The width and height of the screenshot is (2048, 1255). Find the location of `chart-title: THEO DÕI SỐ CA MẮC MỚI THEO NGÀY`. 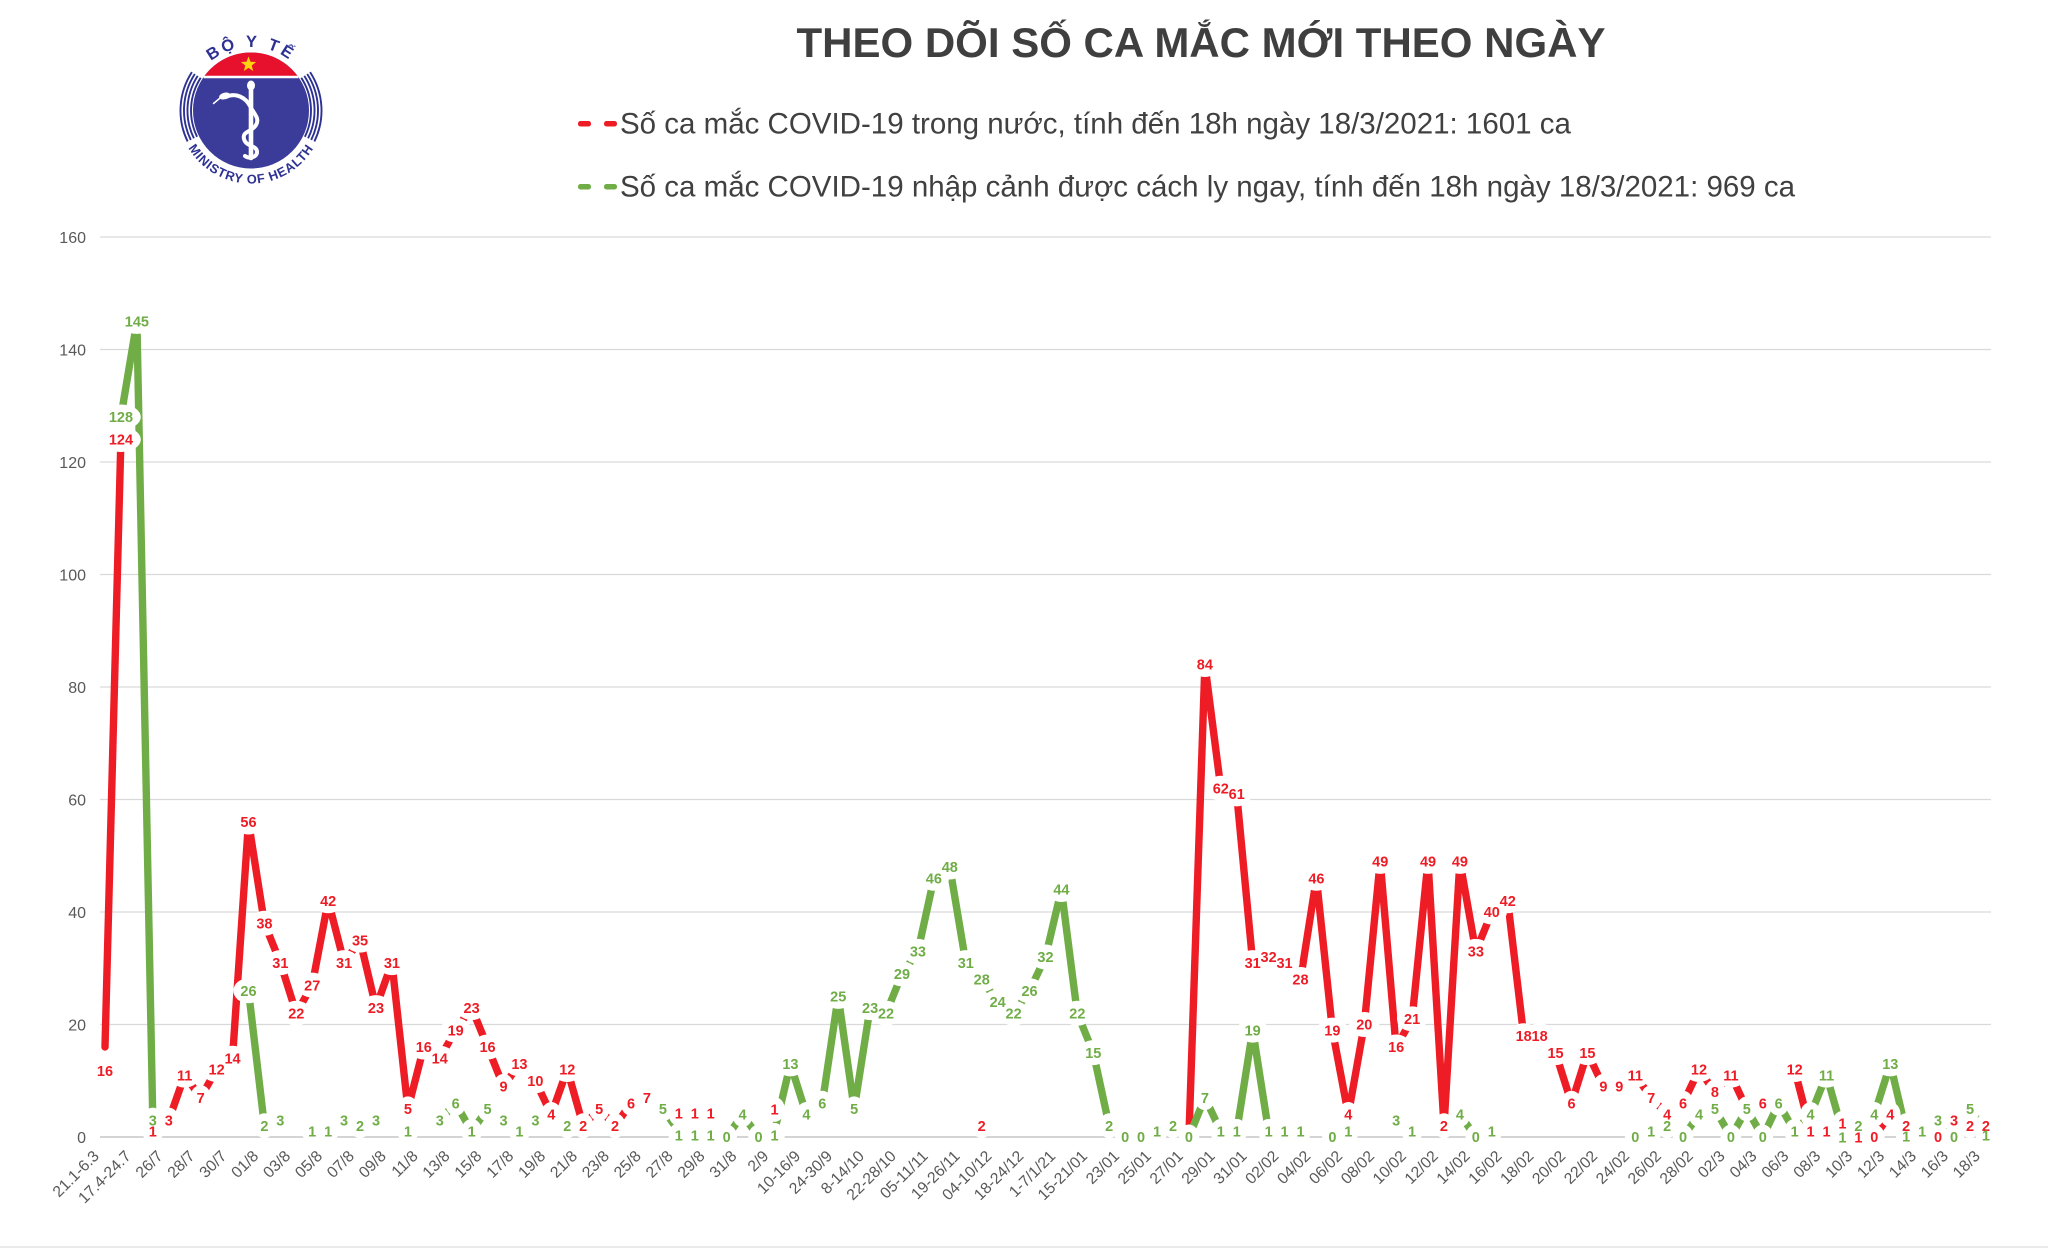

chart-title: THEO DÕI SỐ CA MẮC MỚI THEO NGÀY is located at coordinates (1201, 42).